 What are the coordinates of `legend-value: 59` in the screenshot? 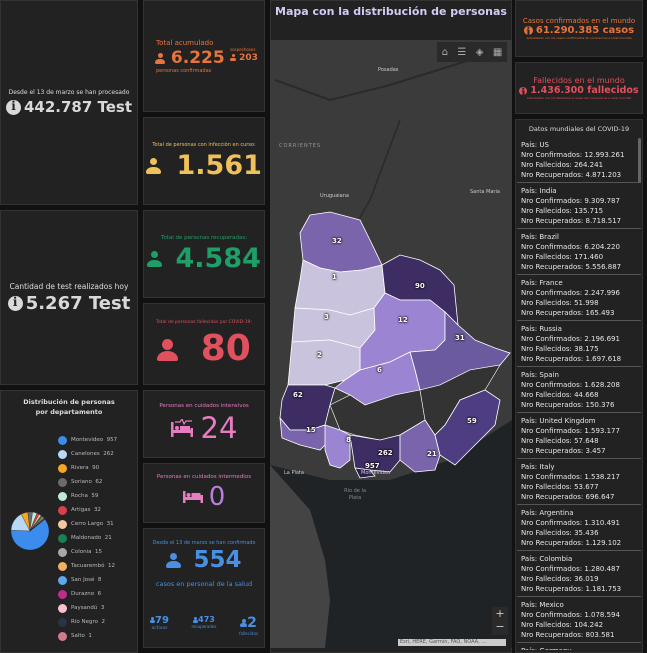 It's located at (95, 496).